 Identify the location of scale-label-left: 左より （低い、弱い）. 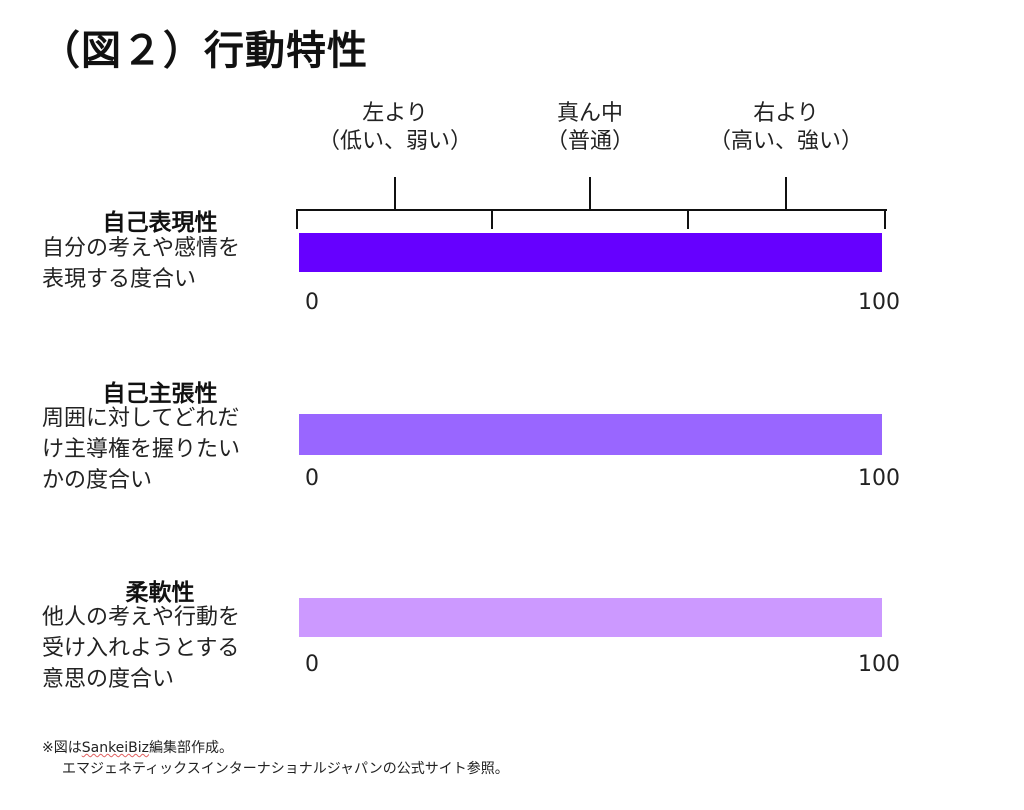
(395, 127).